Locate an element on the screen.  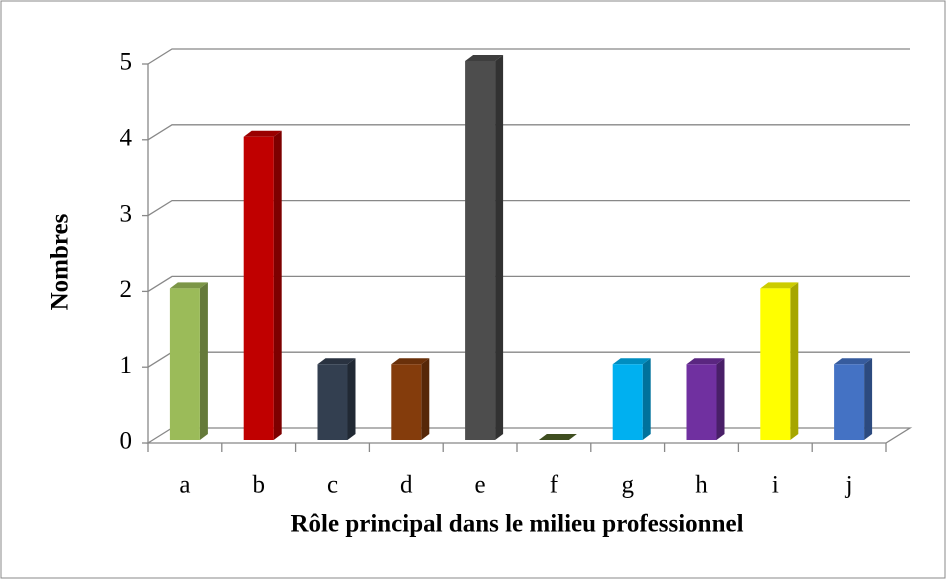
x-tick-label: h is located at coordinates (701, 485).